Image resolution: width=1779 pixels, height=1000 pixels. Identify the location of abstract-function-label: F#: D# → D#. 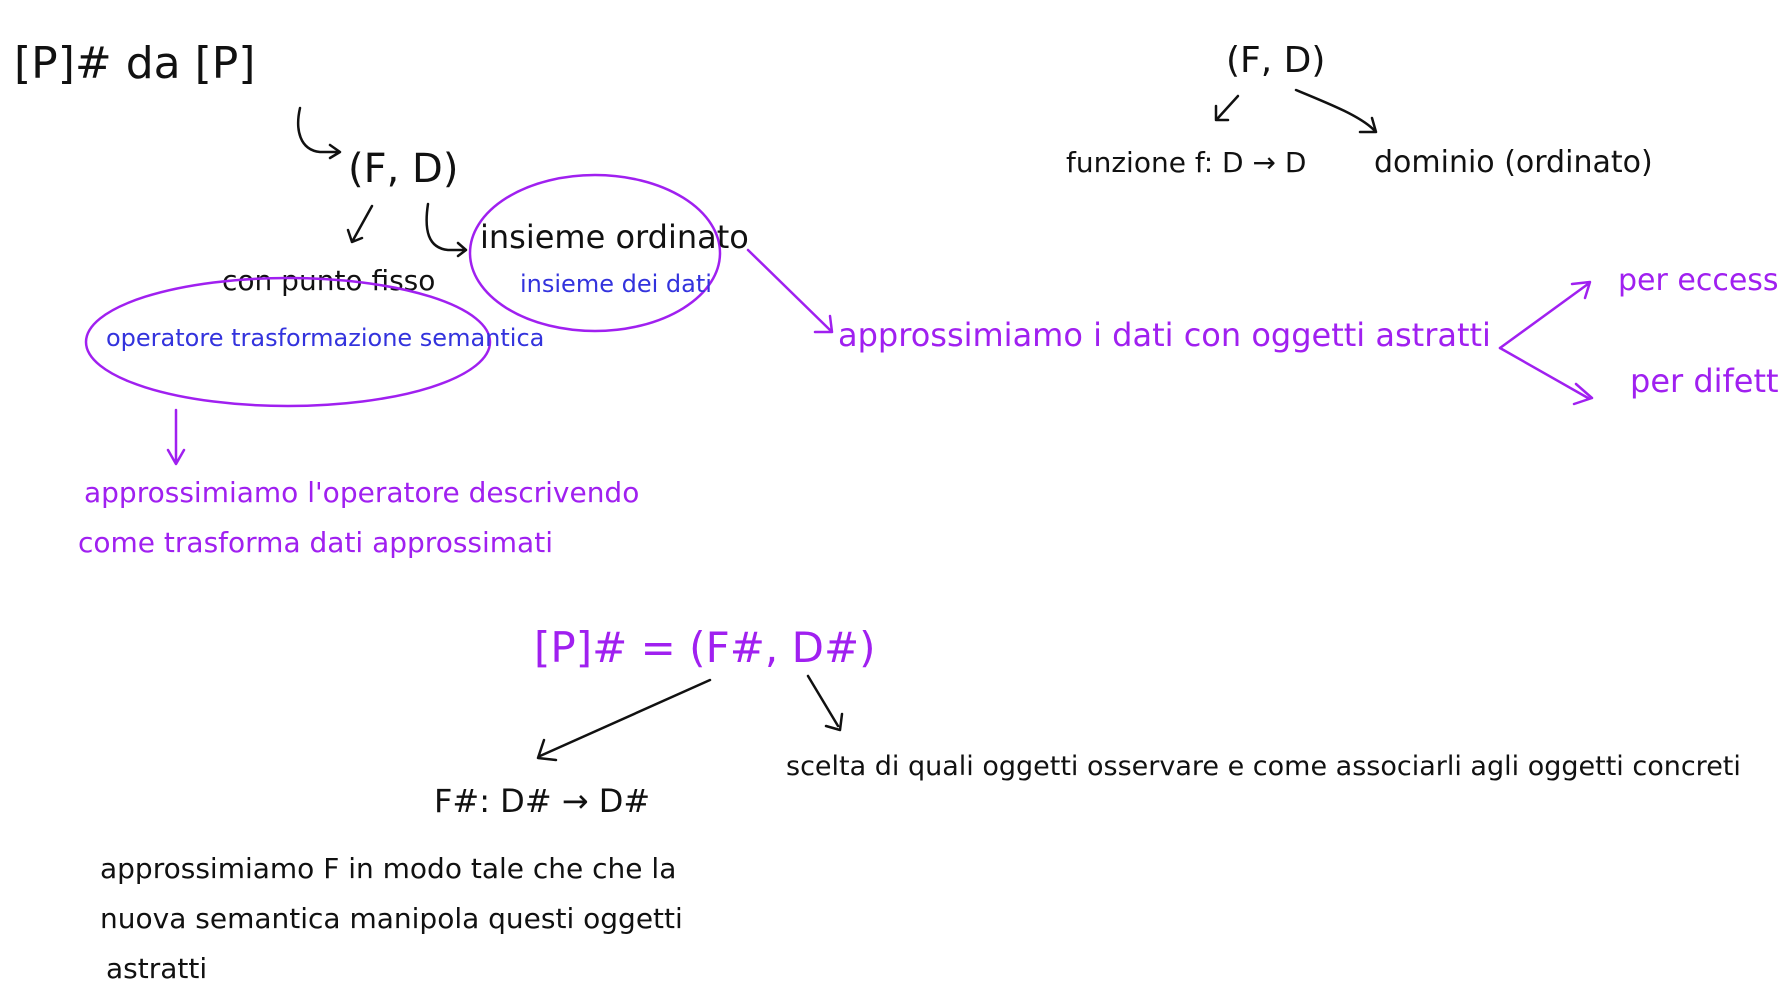
(542, 801).